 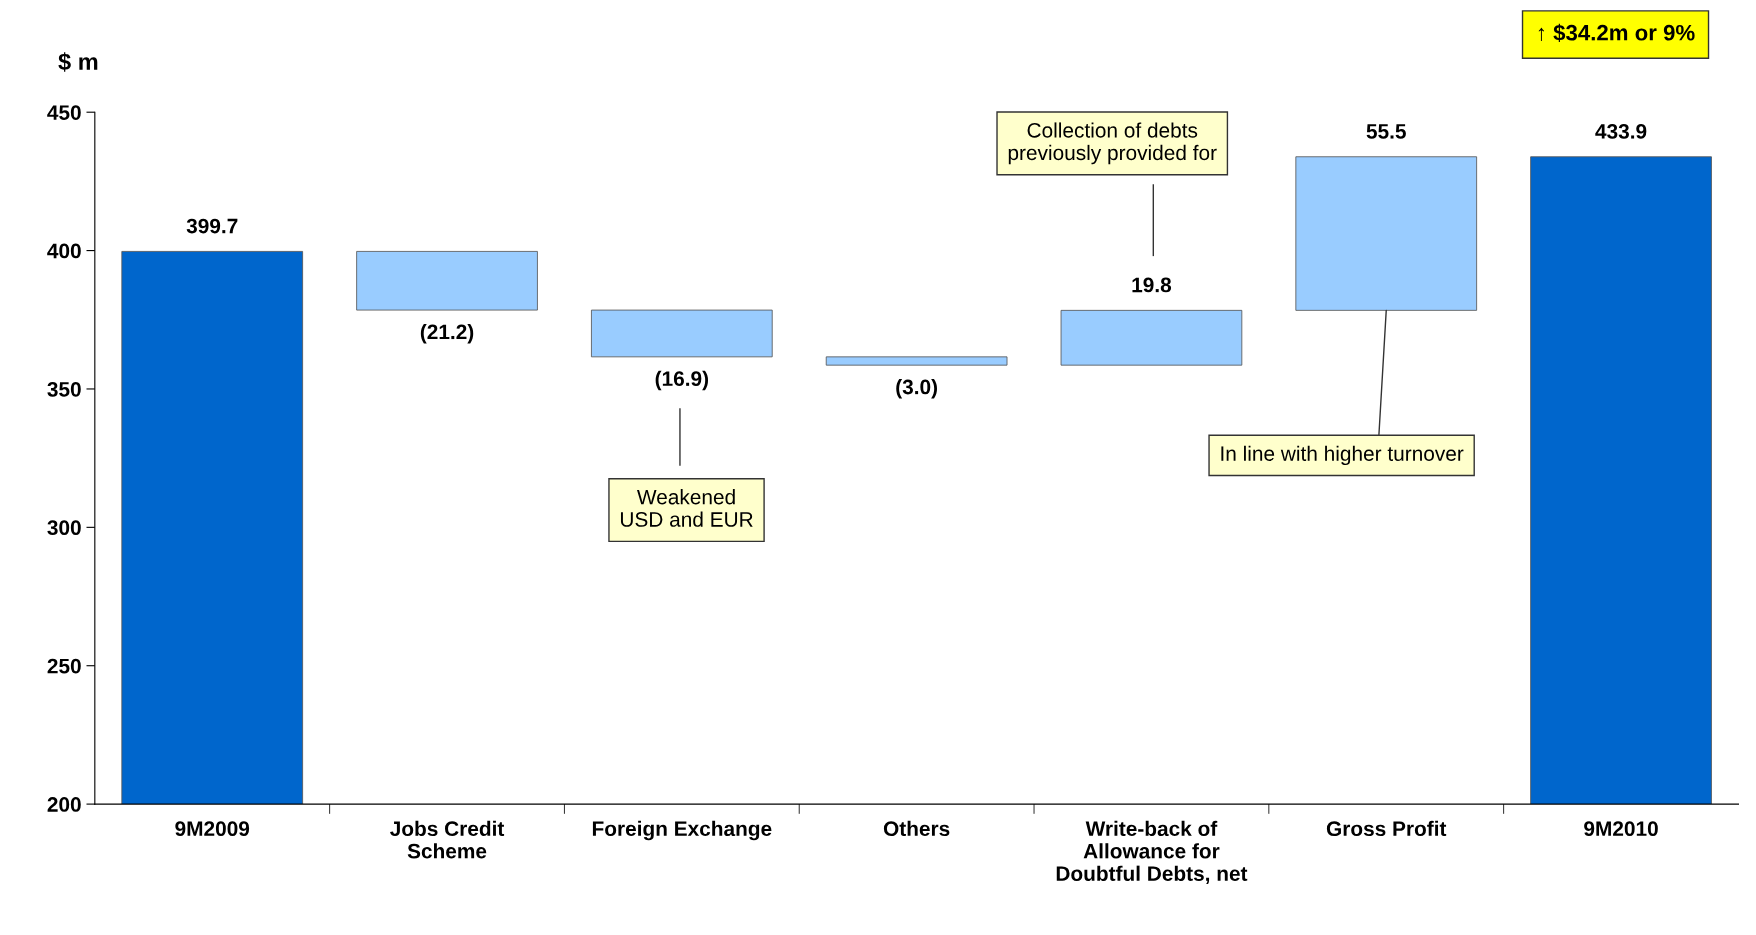 I want to click on y-axis-title: $ m, so click(x=78, y=62).